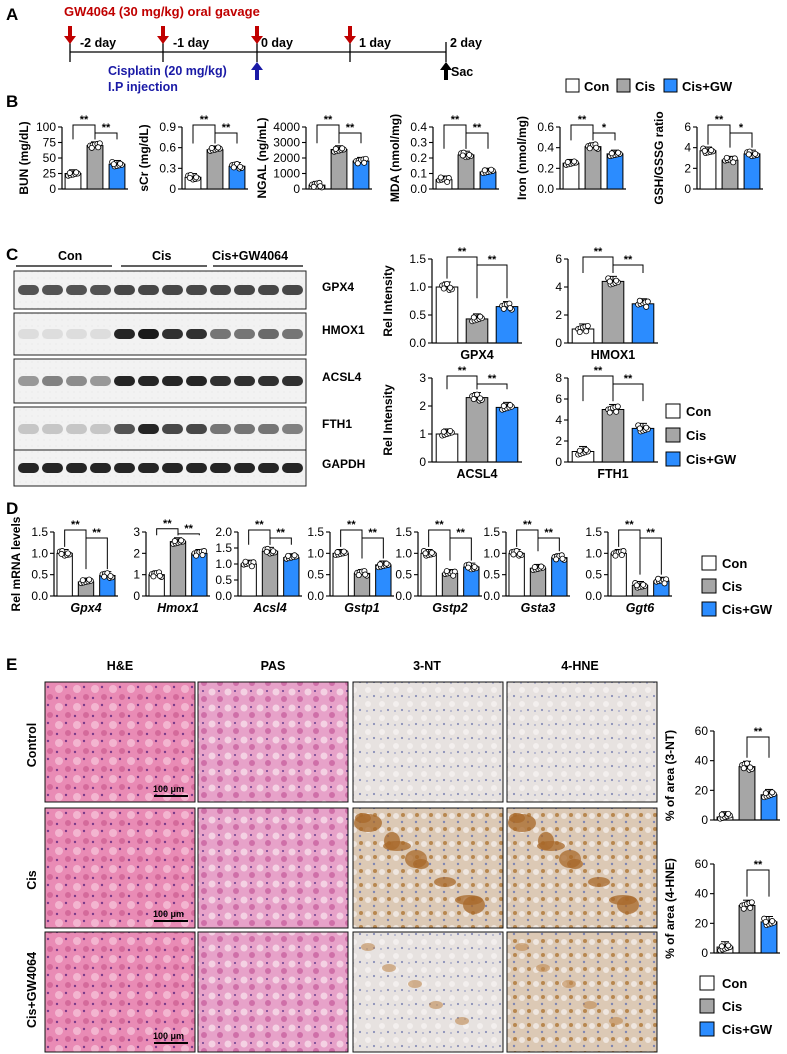  Describe the element at coordinates (160, 468) in the screenshot. I see `blot-gapdh` at that location.